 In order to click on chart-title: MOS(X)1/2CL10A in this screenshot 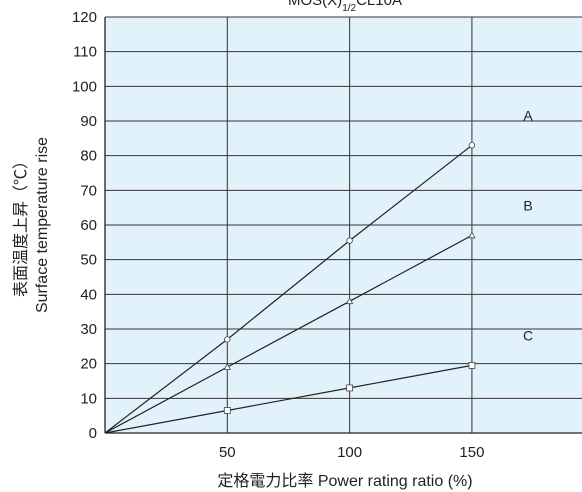, I will do `click(345, 7)`.